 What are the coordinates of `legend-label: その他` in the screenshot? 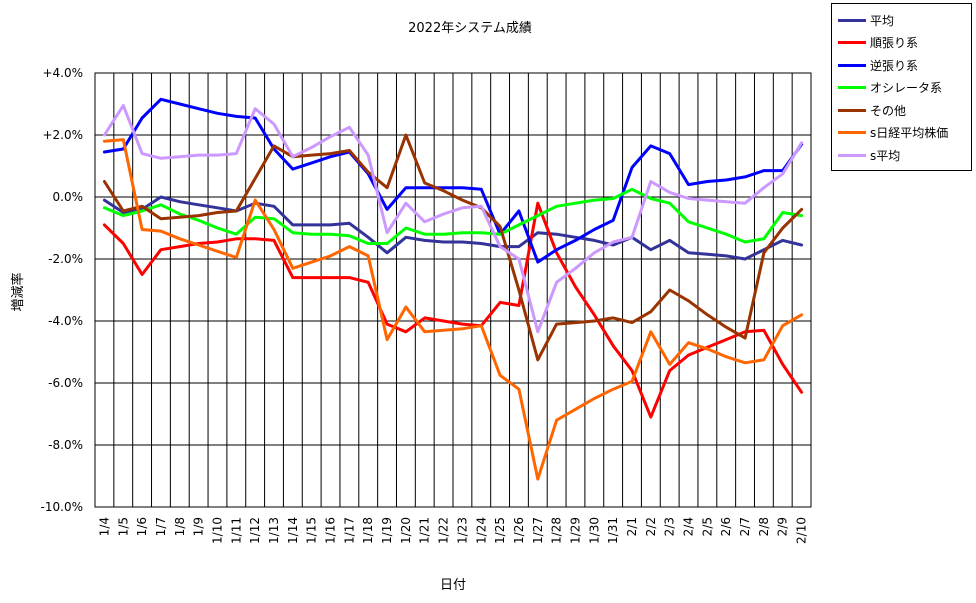 It's located at (888, 110).